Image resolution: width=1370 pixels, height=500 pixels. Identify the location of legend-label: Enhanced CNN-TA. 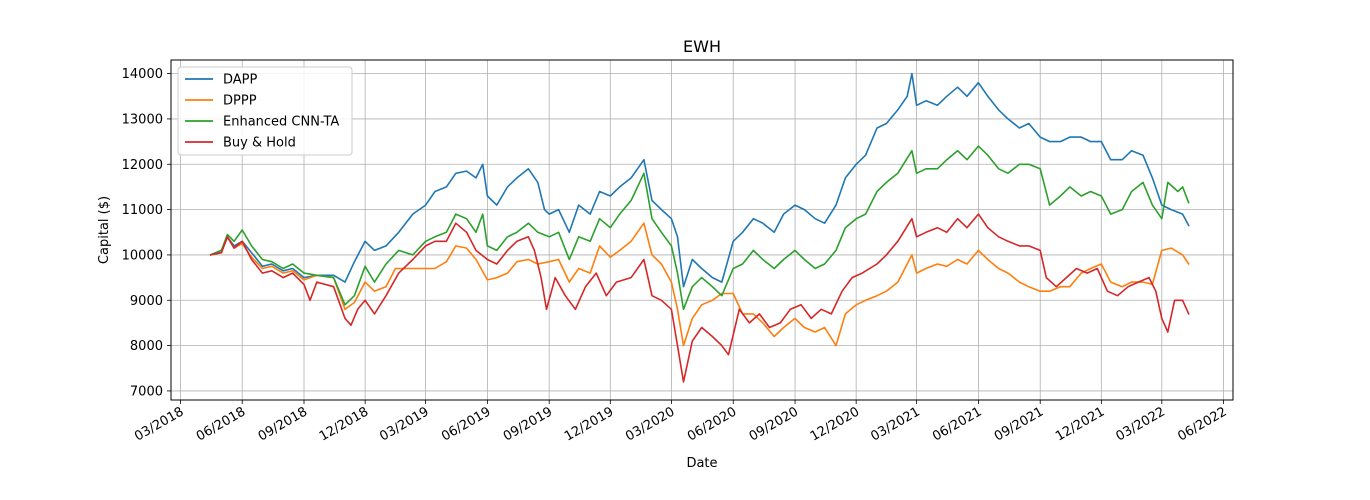
(281, 122).